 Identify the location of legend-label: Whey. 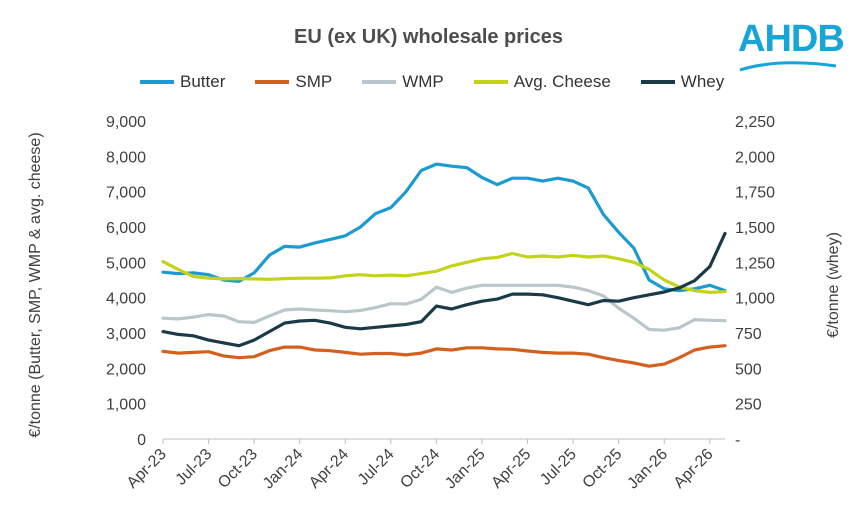
(702, 81).